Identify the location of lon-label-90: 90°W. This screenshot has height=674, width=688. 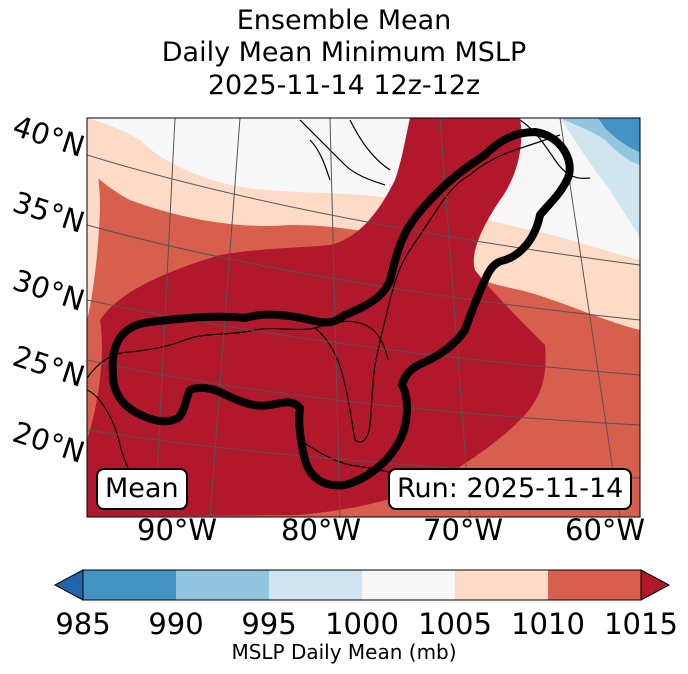
(177, 530).